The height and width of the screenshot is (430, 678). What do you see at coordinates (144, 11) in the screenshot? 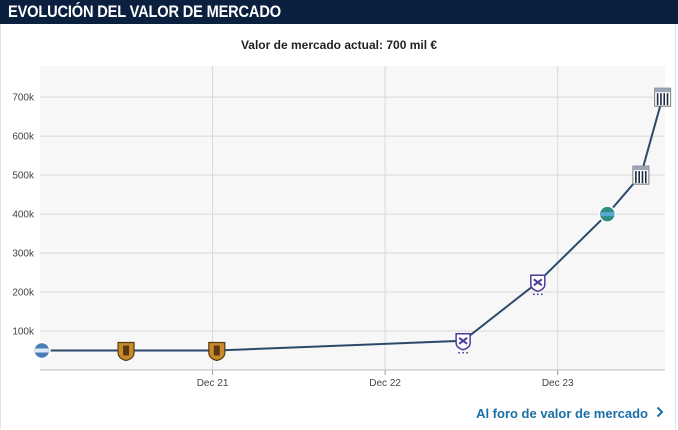
I see `section-title: EVOLUCIÓN DEL VALOR DE MERCADO` at bounding box center [144, 11].